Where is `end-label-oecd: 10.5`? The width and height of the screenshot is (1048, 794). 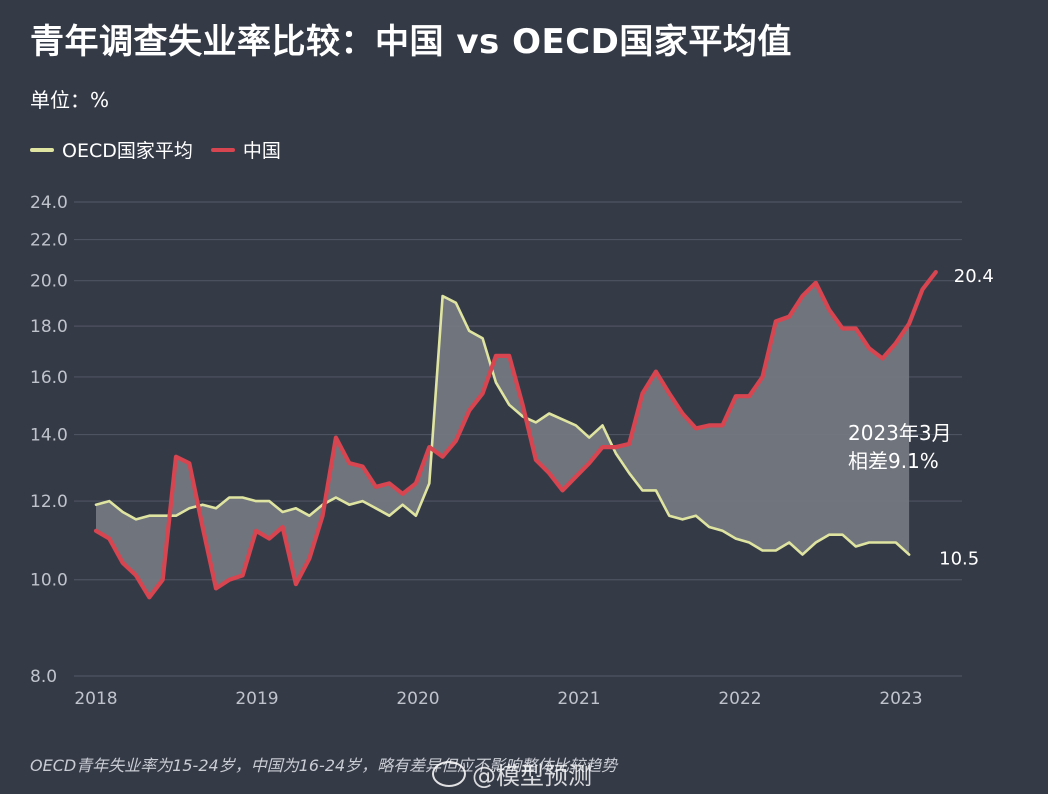 end-label-oecd: 10.5 is located at coordinates (959, 559).